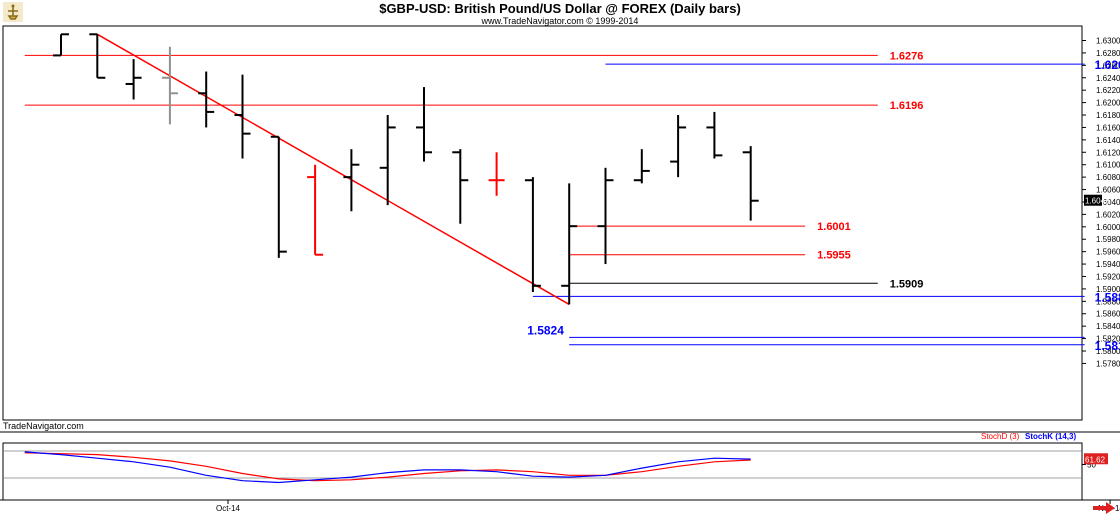 This screenshot has width=1120, height=515. Describe the element at coordinates (1108, 152) in the screenshot. I see `price-y-tick-label: 1.6120` at that location.